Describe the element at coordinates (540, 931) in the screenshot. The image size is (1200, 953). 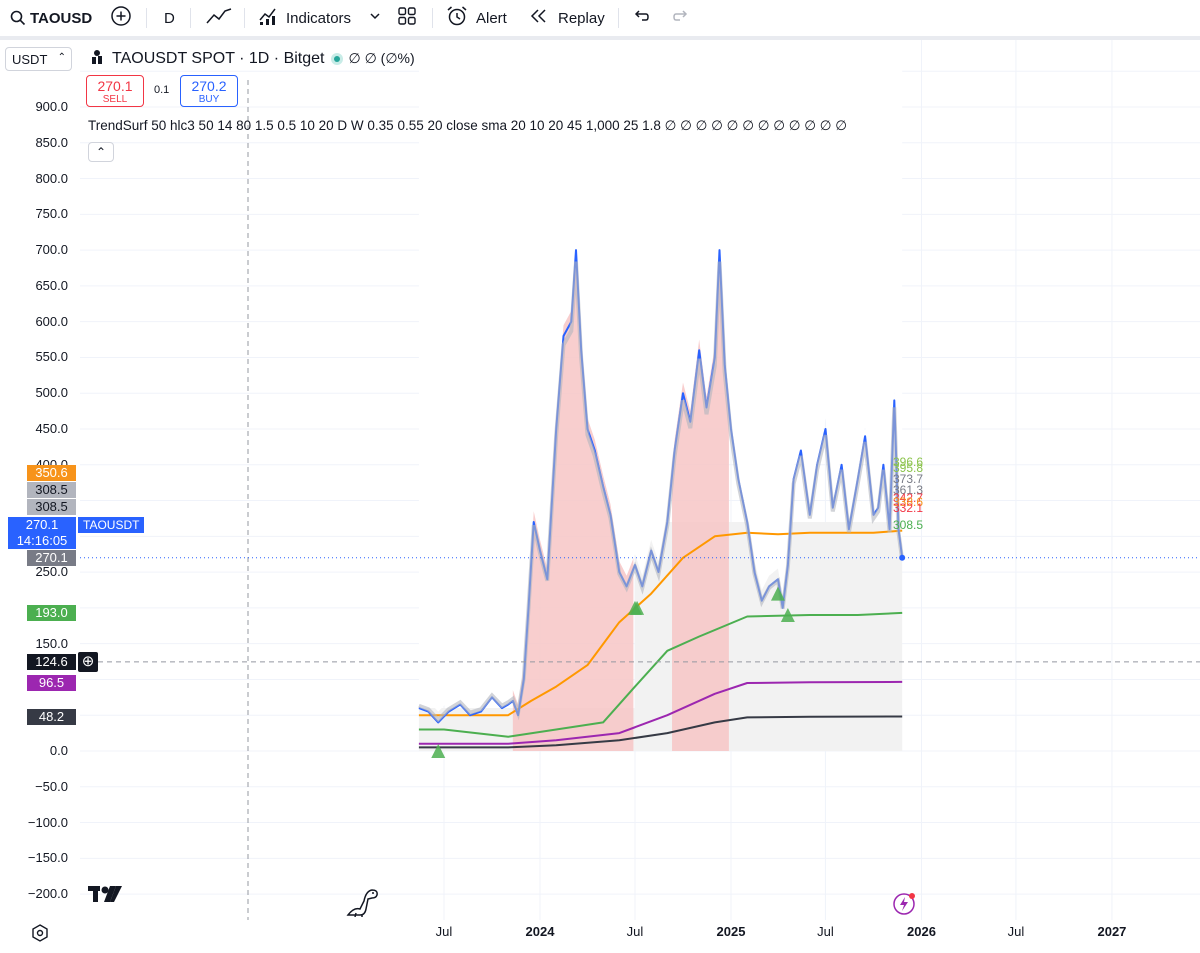
I see `time-tick-label: 2024` at that location.